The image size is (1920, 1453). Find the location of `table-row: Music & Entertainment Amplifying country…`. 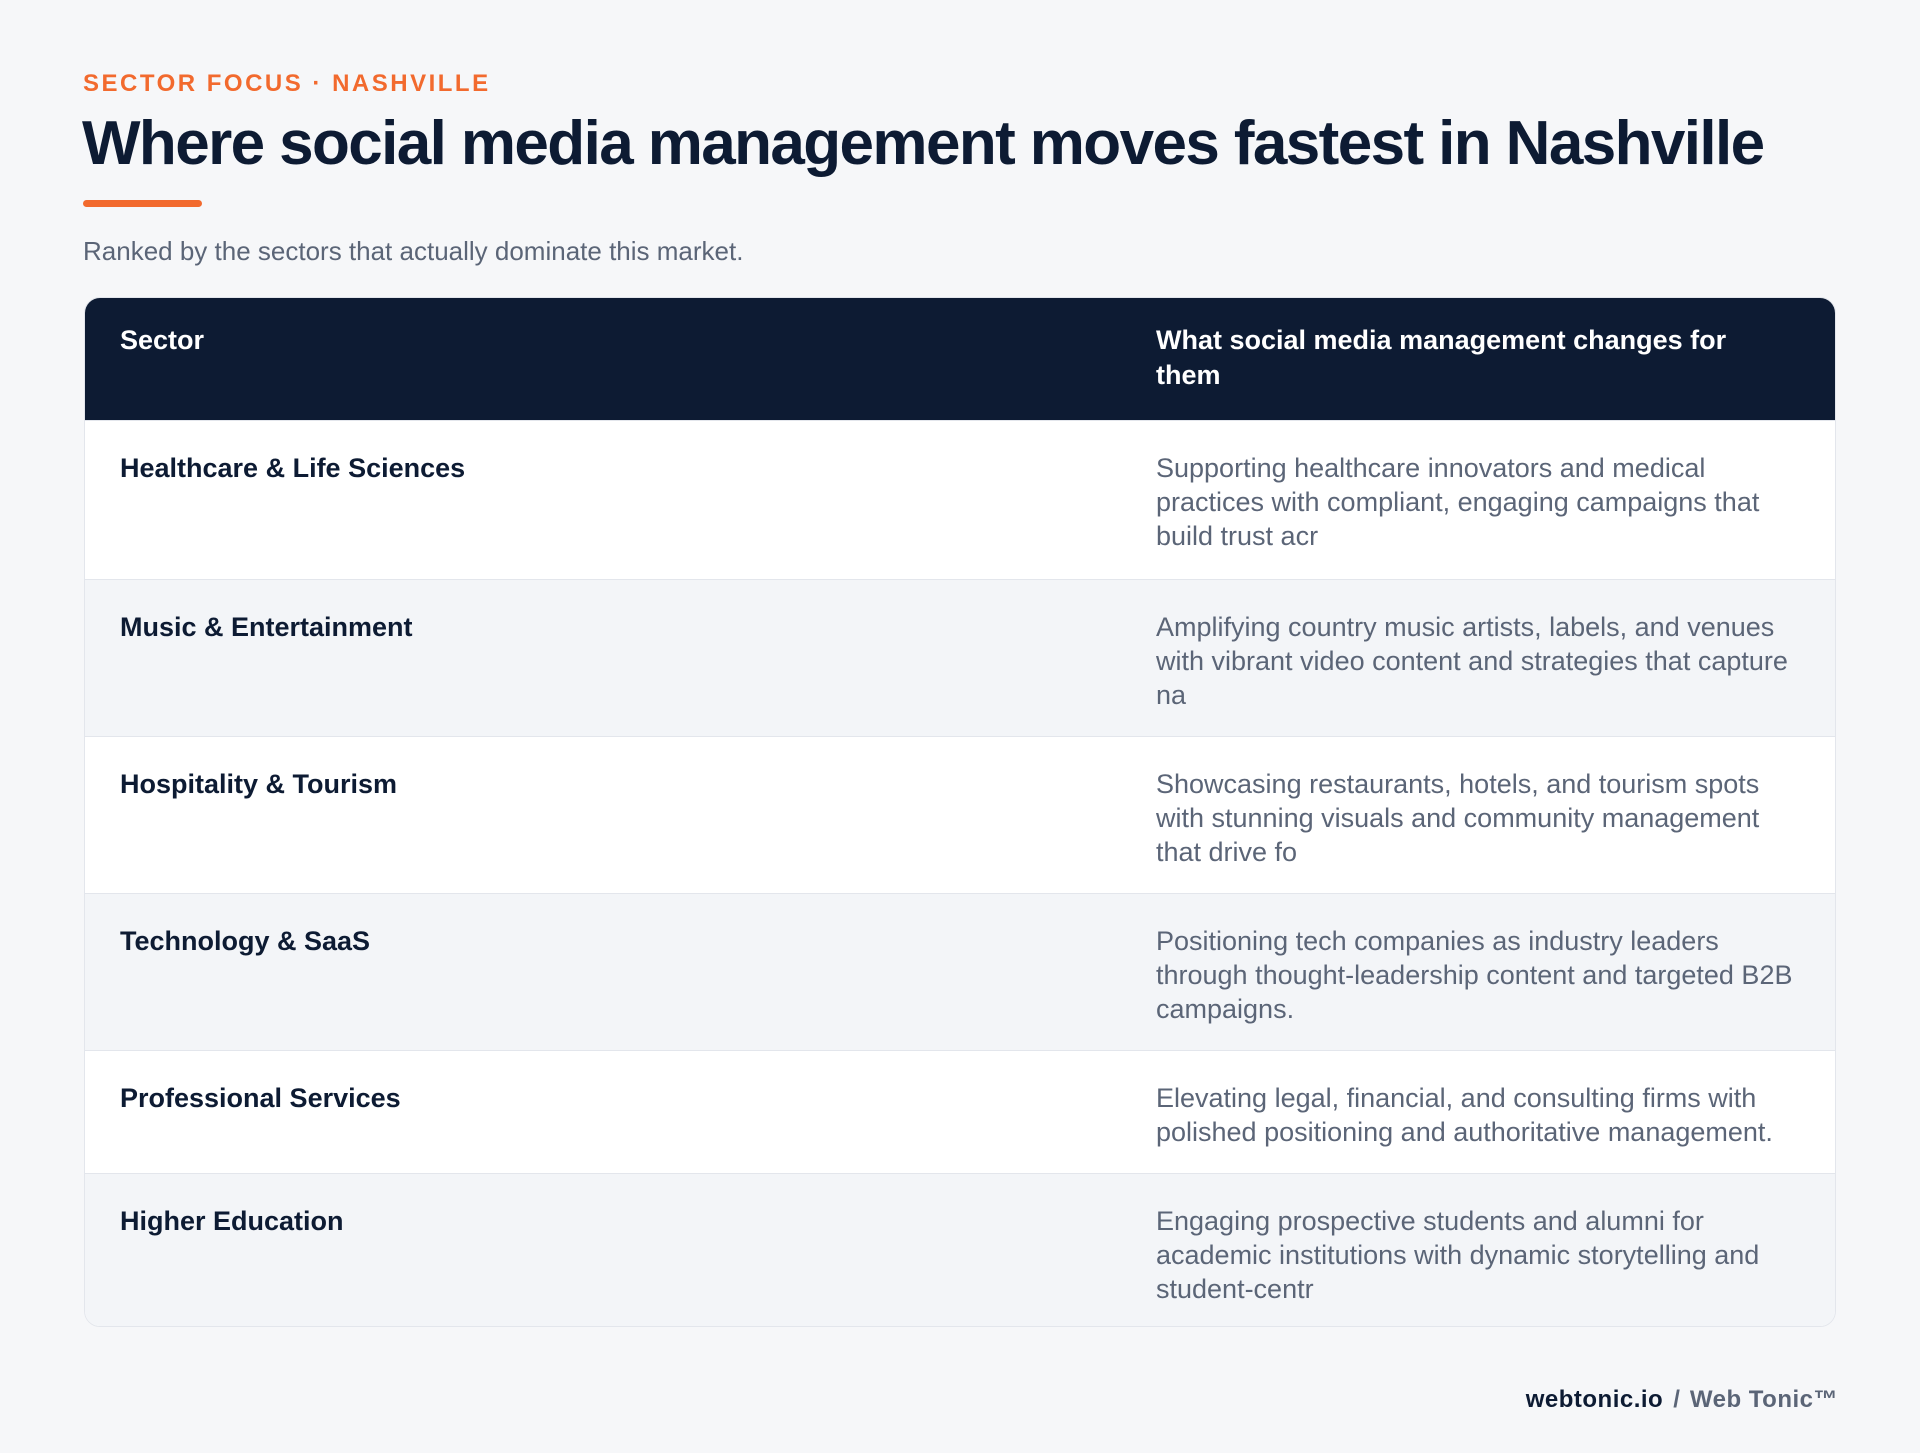

table-row: Music & Entertainment Amplifying country… is located at coordinates (960, 657).